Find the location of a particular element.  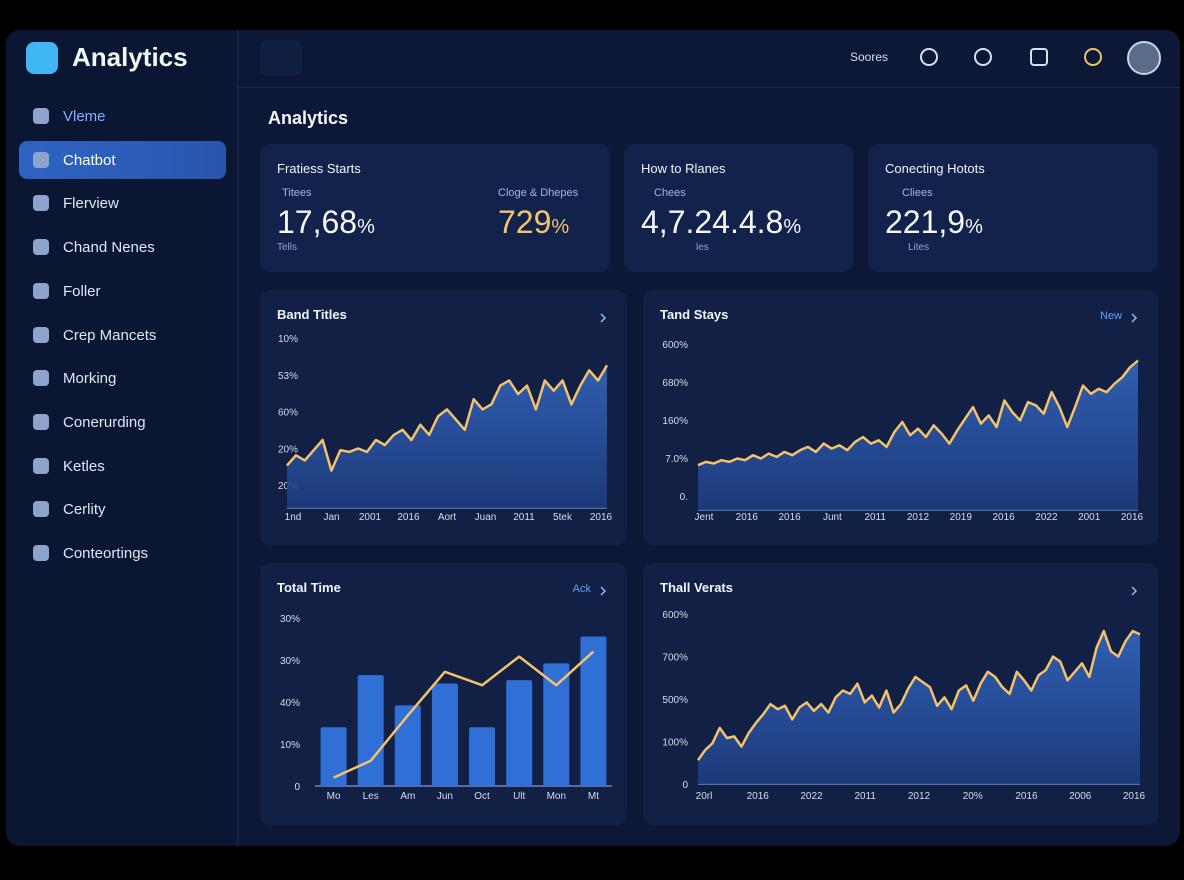

nav-item: Crep Mancets is located at coordinates (122, 335).